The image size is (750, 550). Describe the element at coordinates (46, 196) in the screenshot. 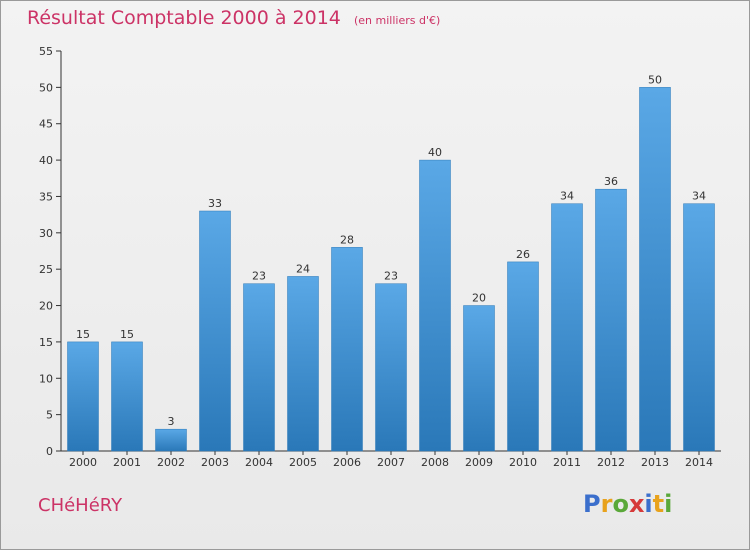

I see `y-tick-label: 35` at that location.